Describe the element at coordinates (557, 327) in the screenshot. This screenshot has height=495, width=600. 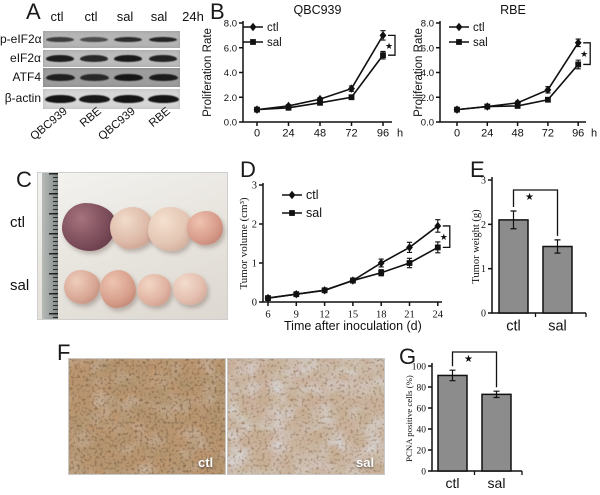
I see `category-label: sal` at that location.